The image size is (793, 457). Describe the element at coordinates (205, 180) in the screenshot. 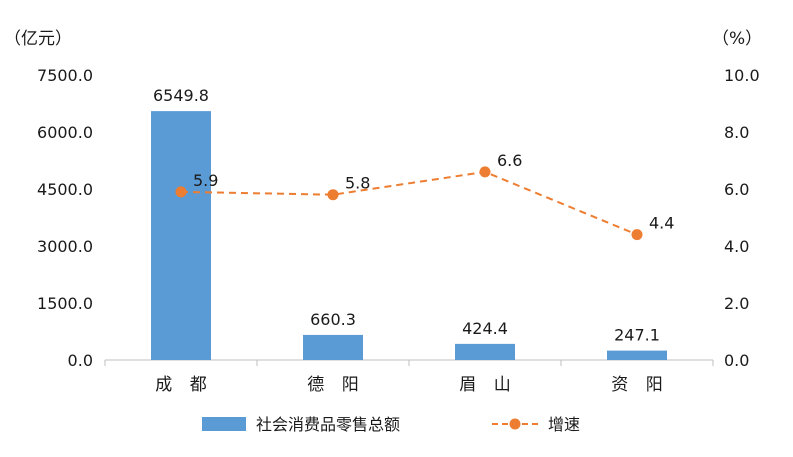

I see `line-data-label: 5.9` at that location.